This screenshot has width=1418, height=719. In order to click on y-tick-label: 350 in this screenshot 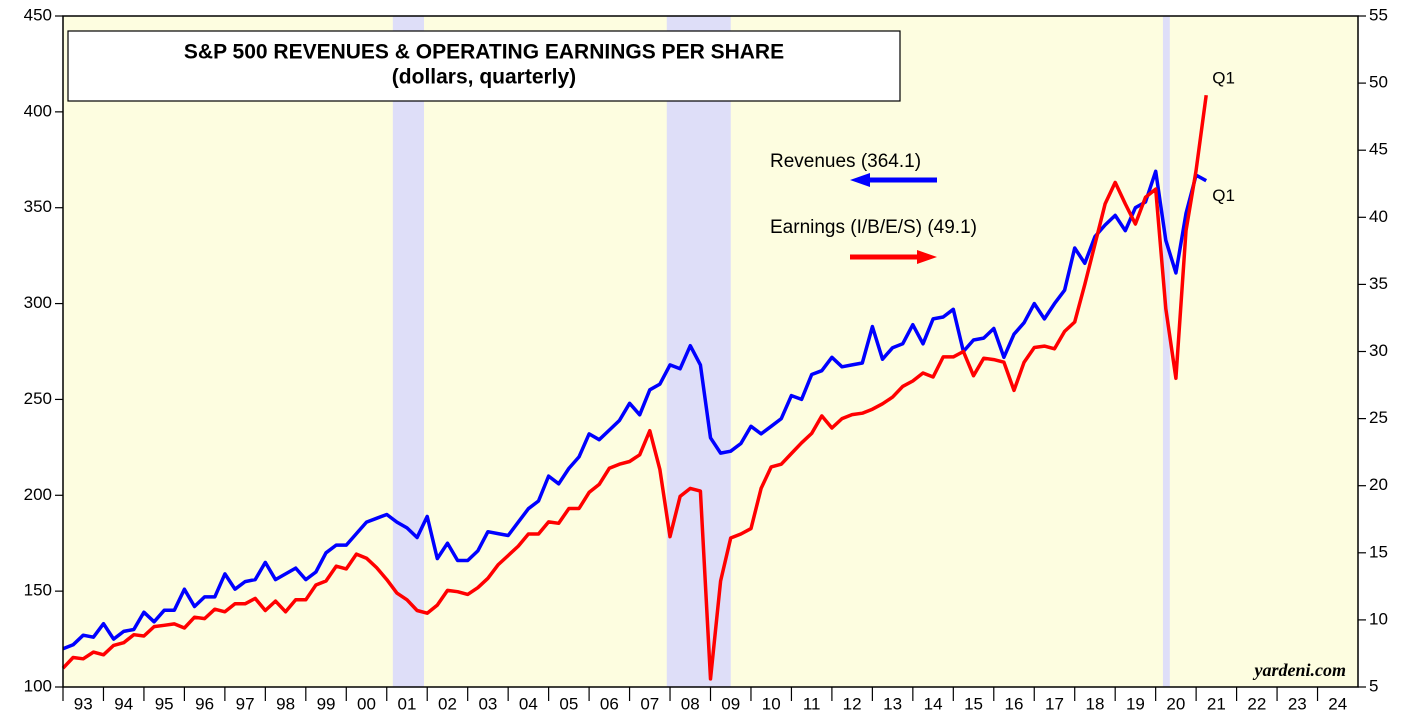, I will do `click(38, 206)`.